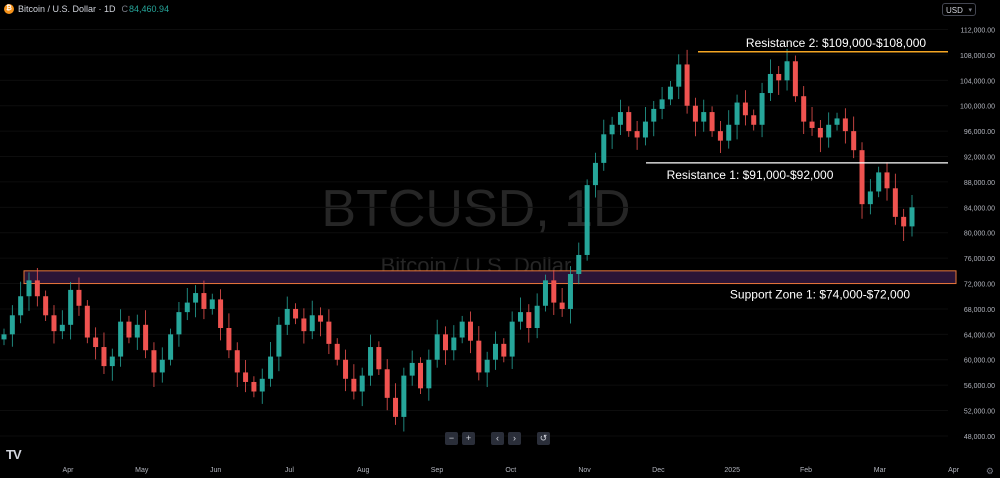 This screenshot has width=1000, height=478. Describe the element at coordinates (979, 183) in the screenshot. I see `y-tick-label: 88,000.00` at that location.